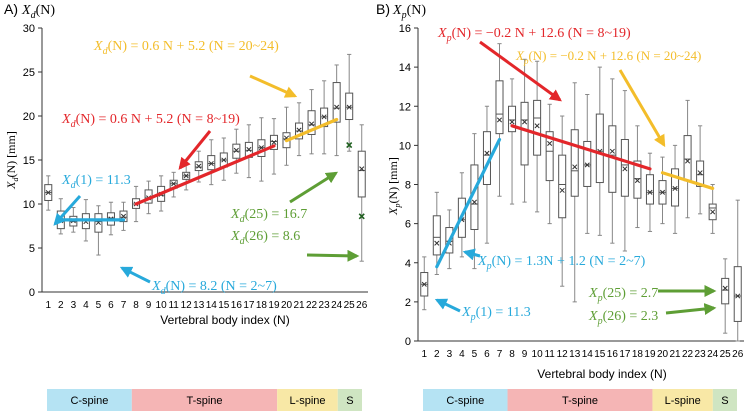  I want to click on annotation-green1-base: X, so click(235, 214).